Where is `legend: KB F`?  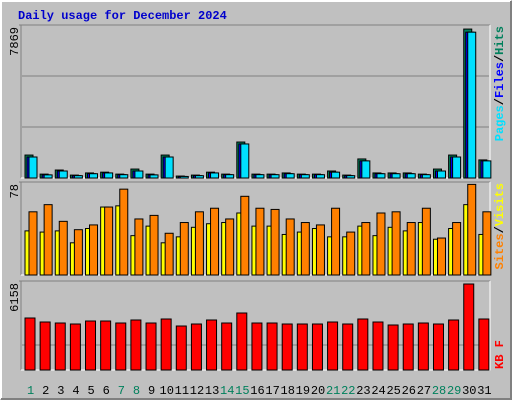 legend: KB F is located at coordinates (500, 354).